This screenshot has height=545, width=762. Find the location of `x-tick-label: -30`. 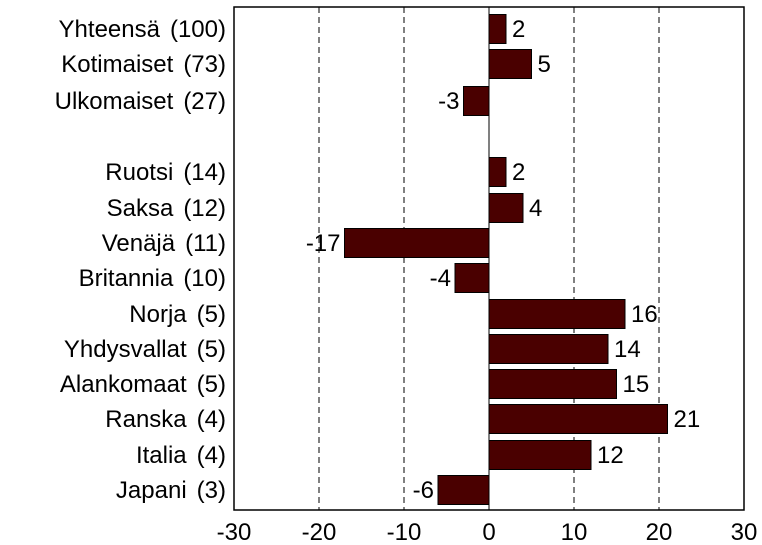

x-tick-label: -30 is located at coordinates (234, 532).